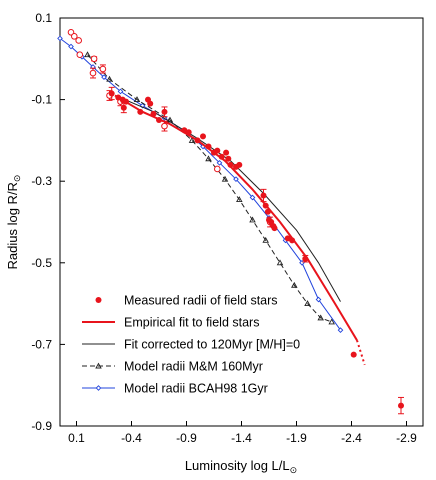  I want to click on legend-item: Model radii BCAH98 1Gyr, so click(175, 389).